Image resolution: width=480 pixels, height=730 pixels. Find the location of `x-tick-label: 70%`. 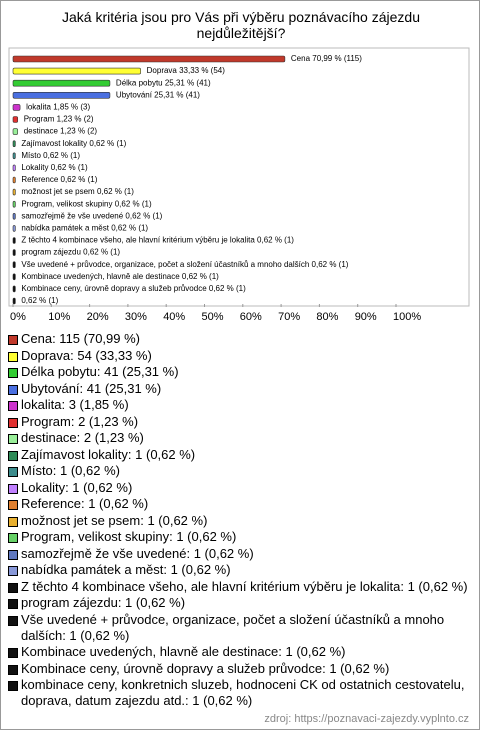

x-tick-label: 70% is located at coordinates (289, 317).